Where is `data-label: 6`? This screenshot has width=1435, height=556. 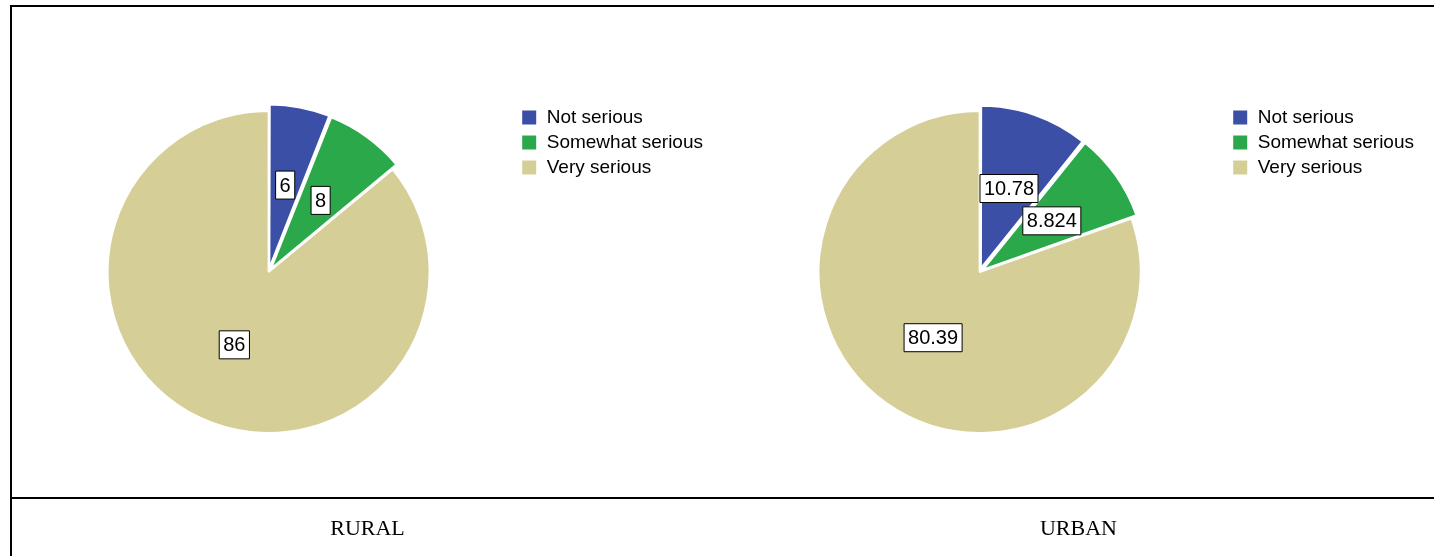
data-label: 6 is located at coordinates (285, 184).